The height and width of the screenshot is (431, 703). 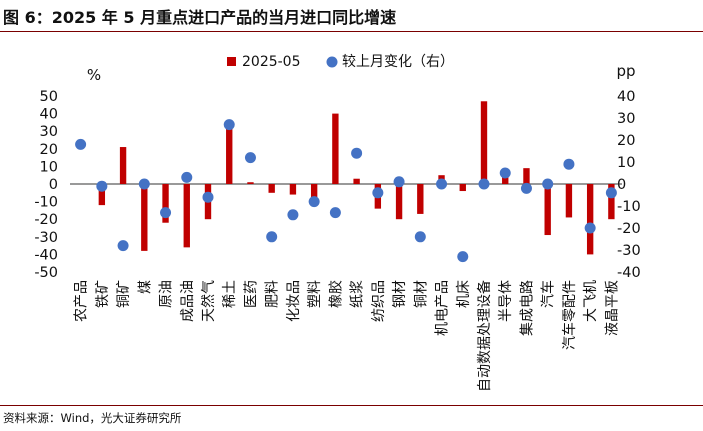 I want to click on left-tick-label: 0, so click(x=53, y=185).